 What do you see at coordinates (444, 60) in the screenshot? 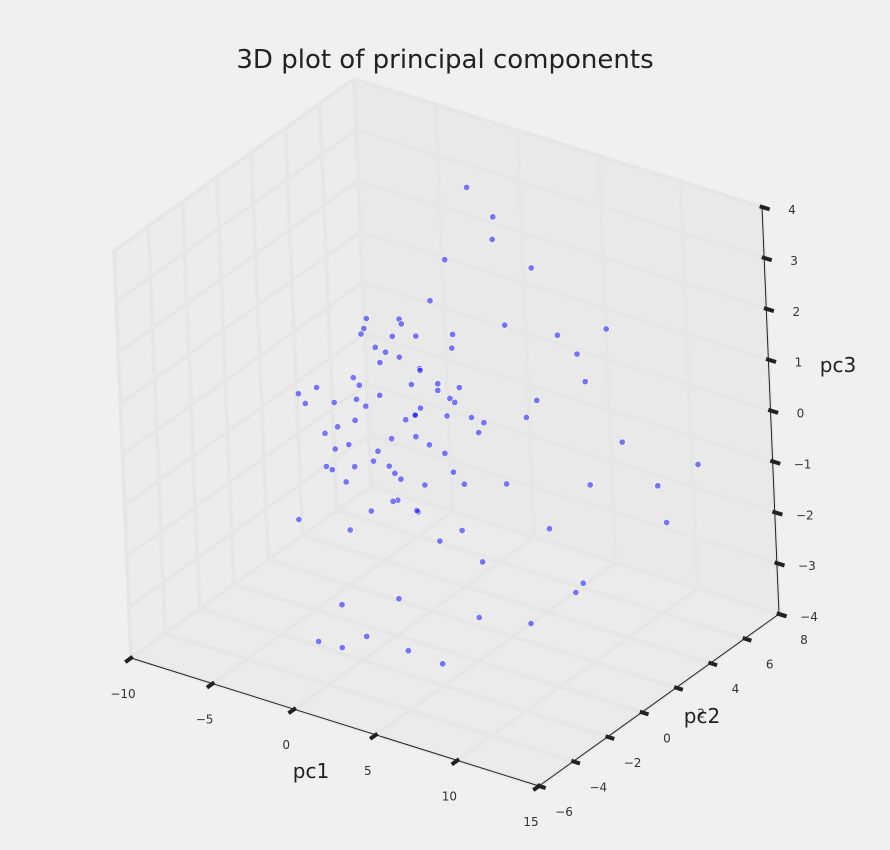
I see `chart-title: 3D plot of principal components` at bounding box center [444, 60].